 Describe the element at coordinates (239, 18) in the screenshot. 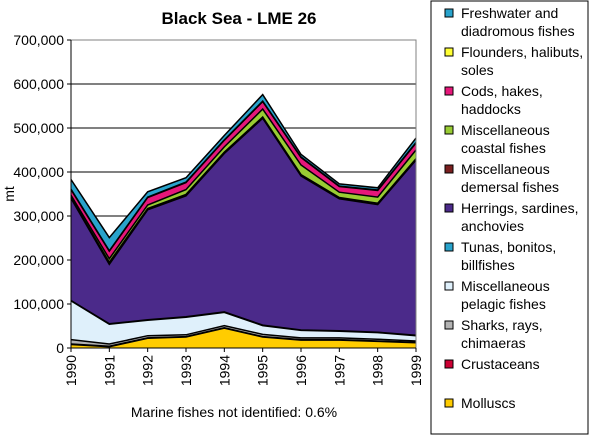

I see `chart-title: Black Sea - LME 26` at that location.